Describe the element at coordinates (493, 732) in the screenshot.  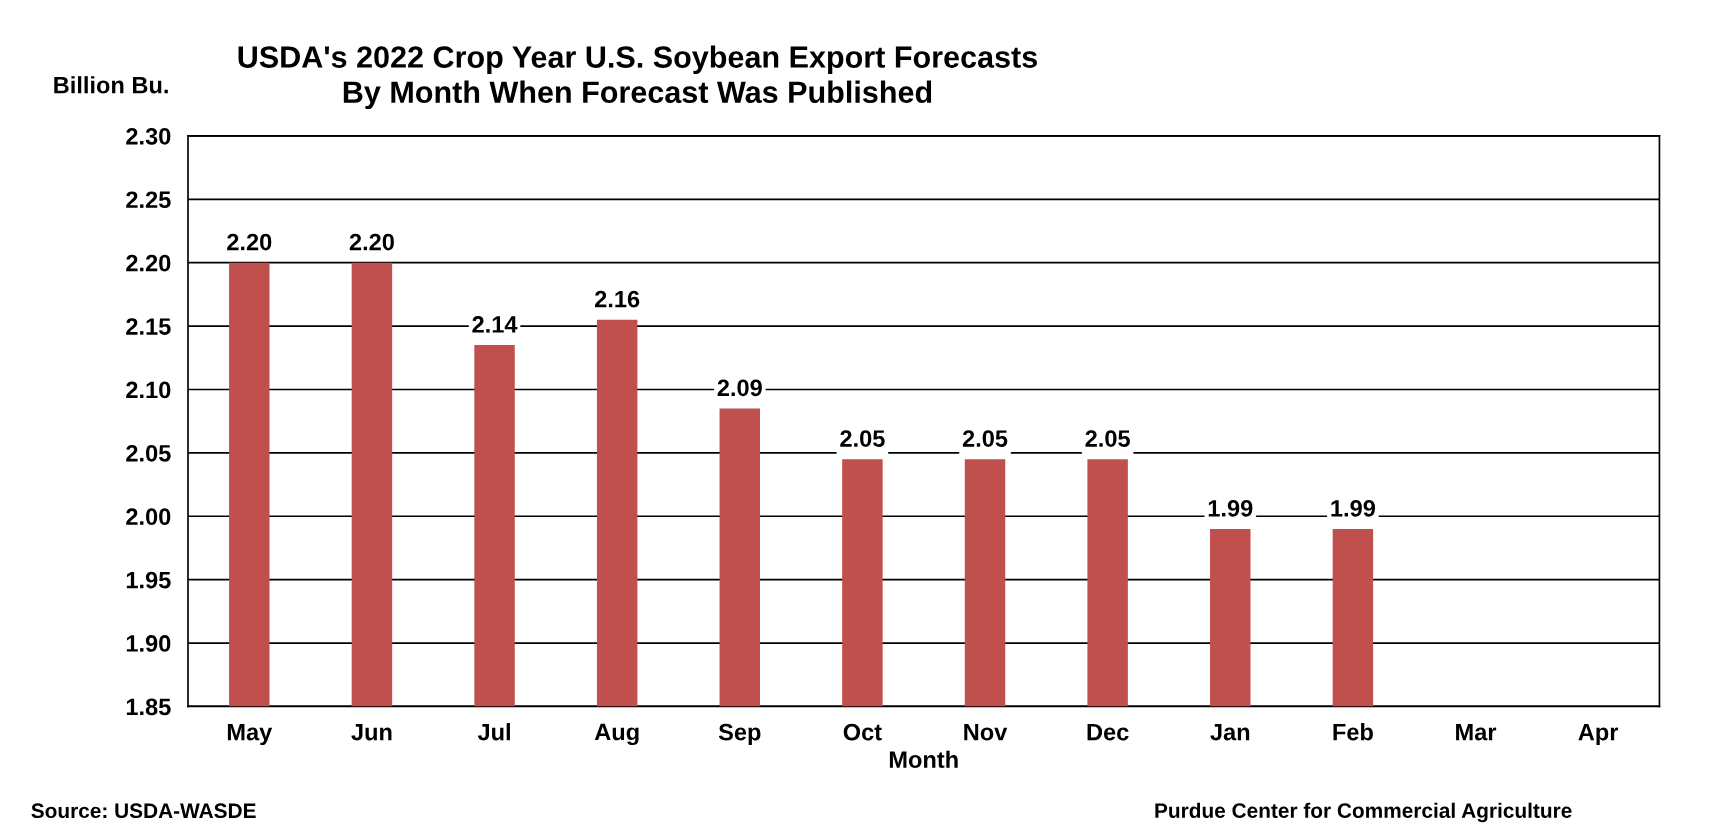
I see `x-tick-label: Jul` at that location.